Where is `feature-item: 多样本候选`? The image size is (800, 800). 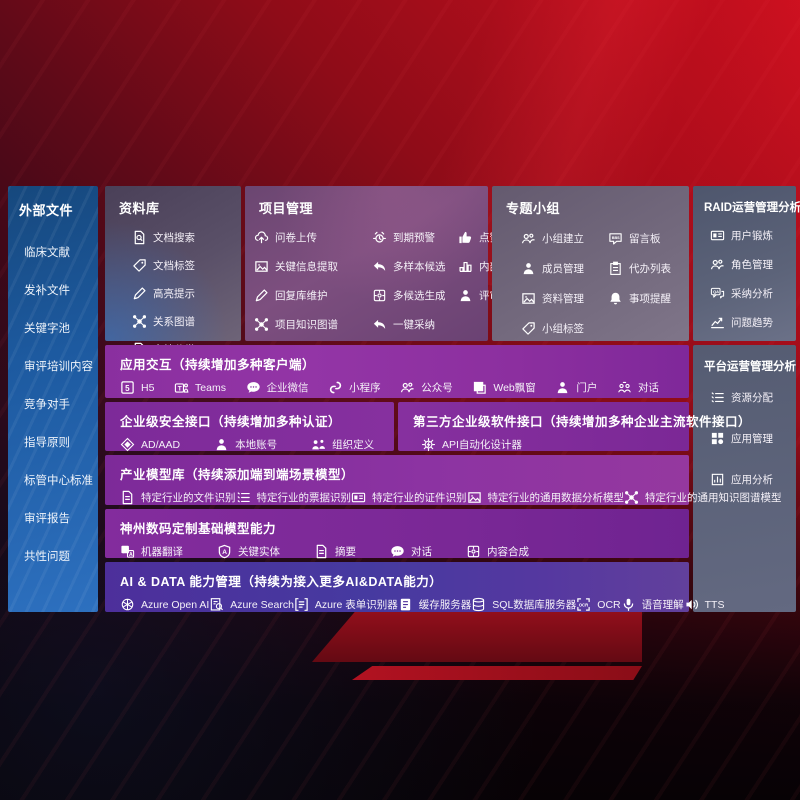 feature-item: 多样本候选 is located at coordinates (413, 266).